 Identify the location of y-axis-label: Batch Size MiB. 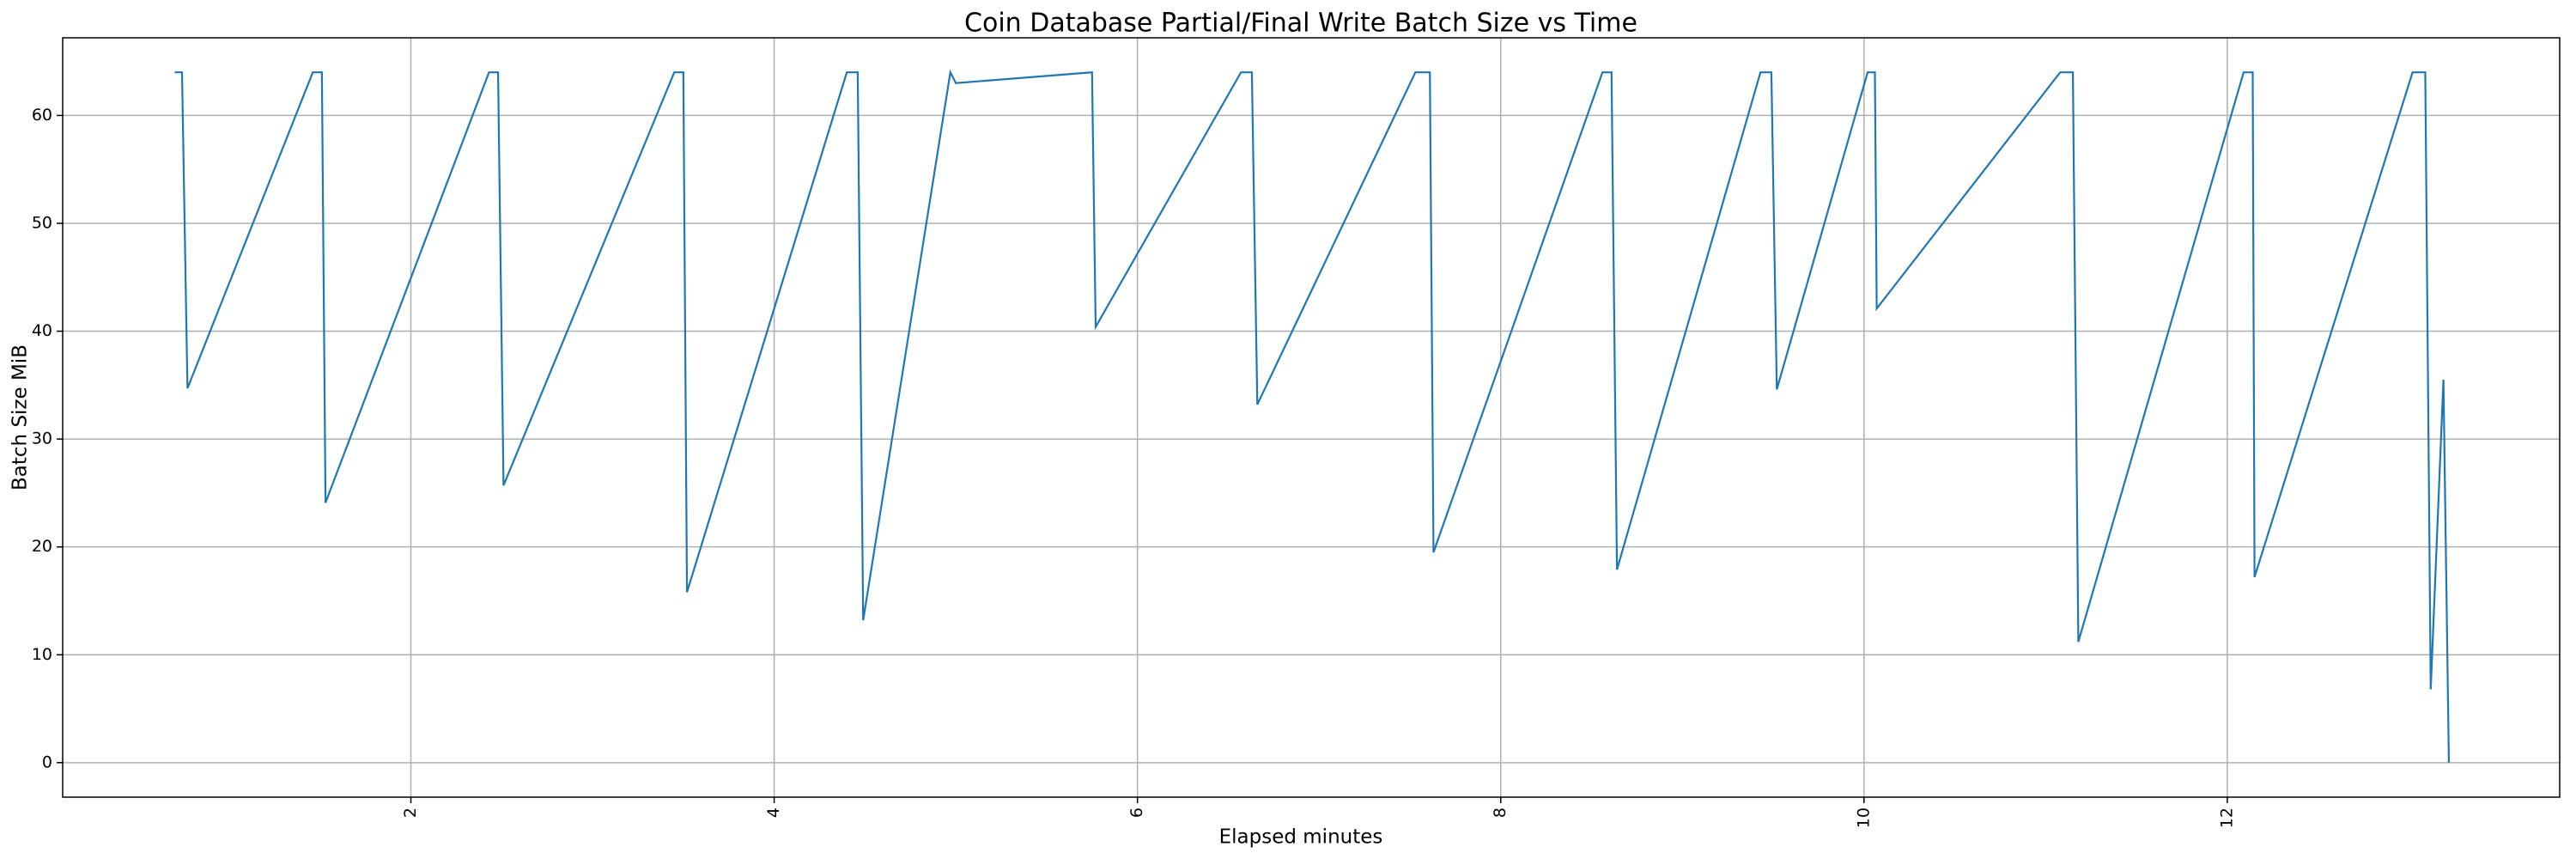
(21, 417).